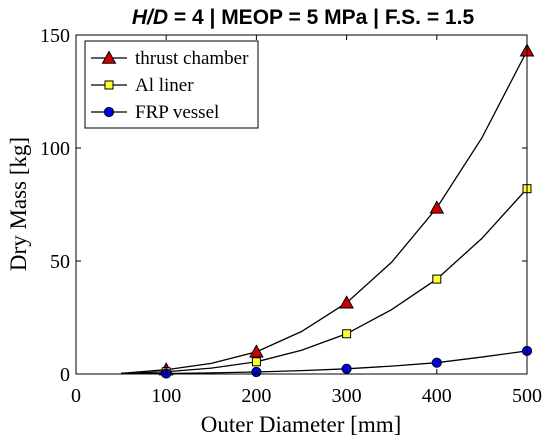 This screenshot has width=550, height=443. I want to click on x-tick-label: 400, so click(437, 396).